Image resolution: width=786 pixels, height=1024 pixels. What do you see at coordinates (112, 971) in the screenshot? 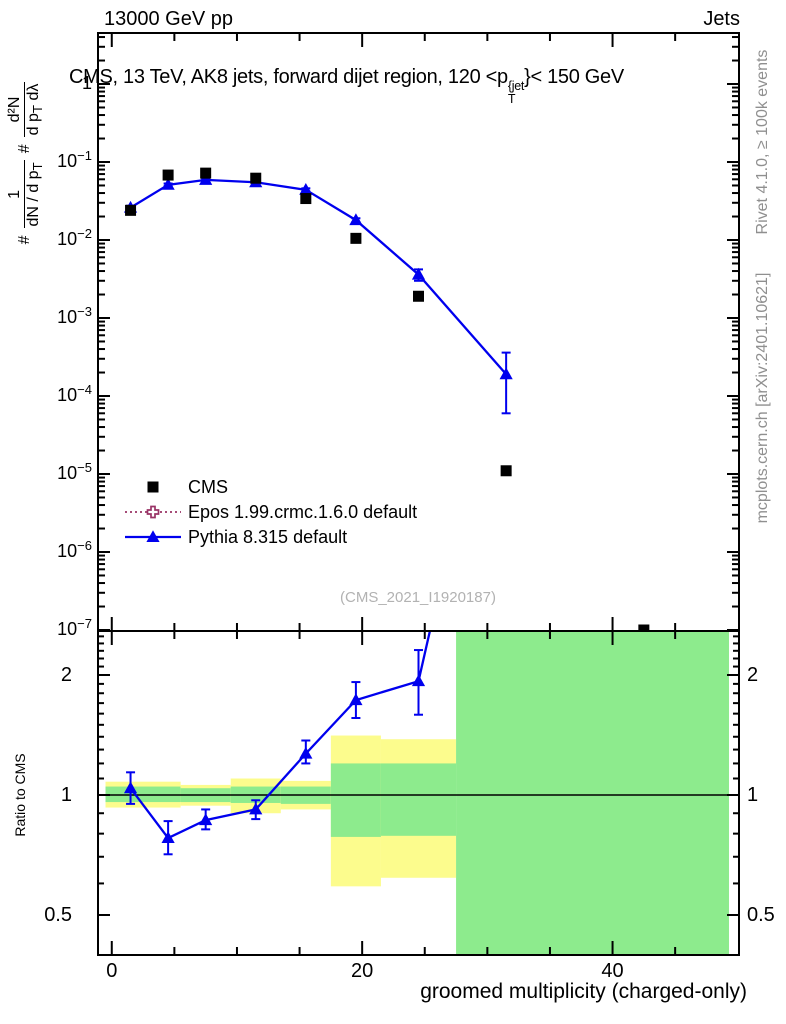
I see `x-tick-label: 0` at bounding box center [112, 971].